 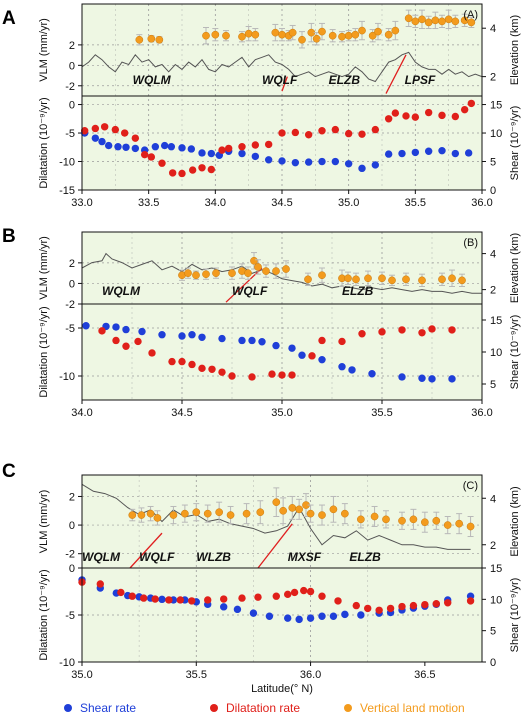 I want to click on x-tick-label: 36.5, so click(x=424, y=675).